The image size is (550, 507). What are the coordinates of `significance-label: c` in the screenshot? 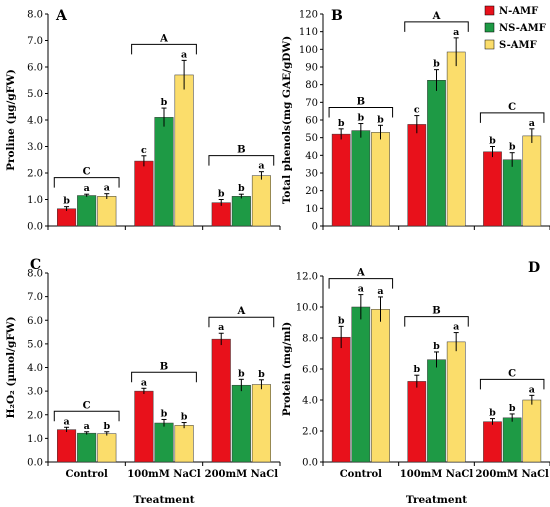 It's located at (417, 110).